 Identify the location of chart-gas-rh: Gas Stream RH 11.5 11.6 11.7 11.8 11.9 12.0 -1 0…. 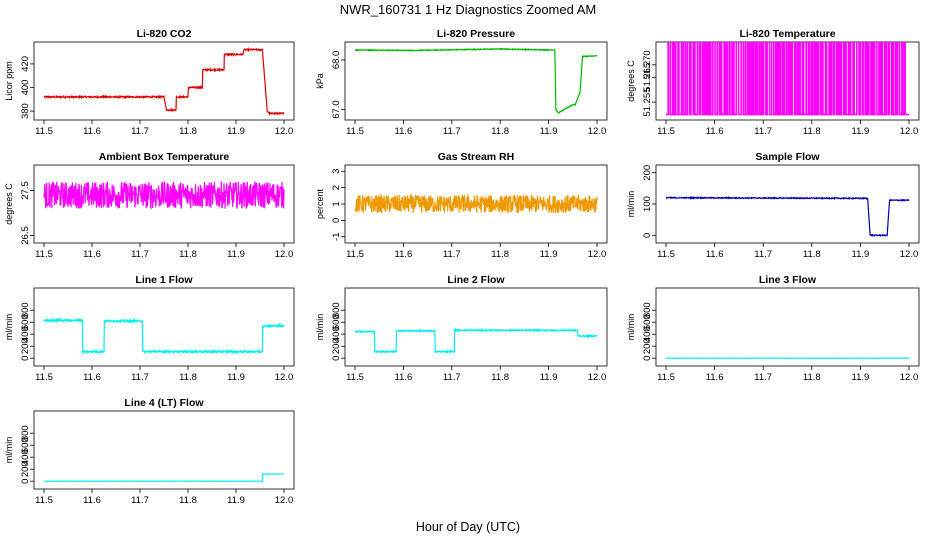
(461, 205).